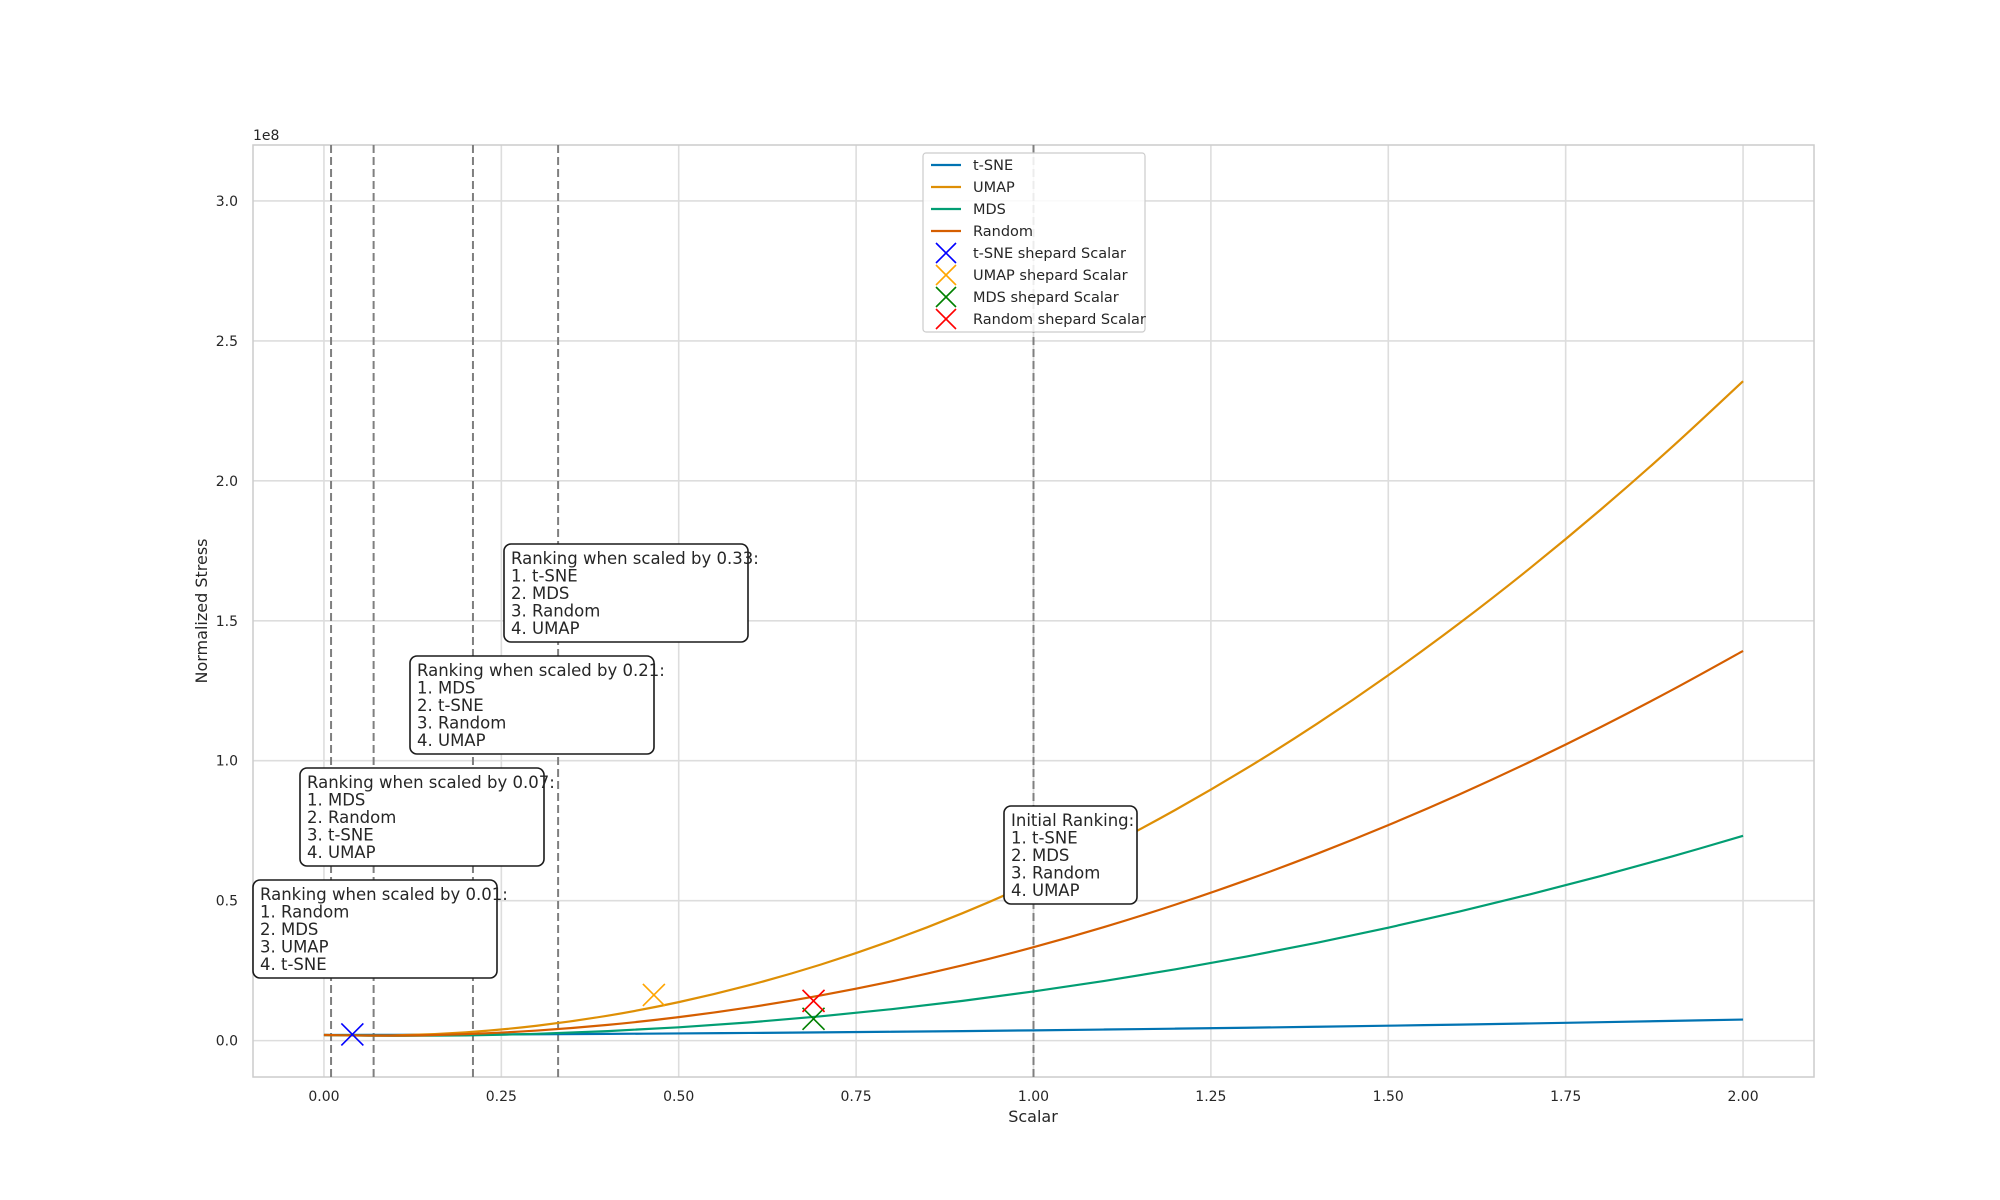  I want to click on legend-label: UMAP shepard Scalar, so click(1050, 276).